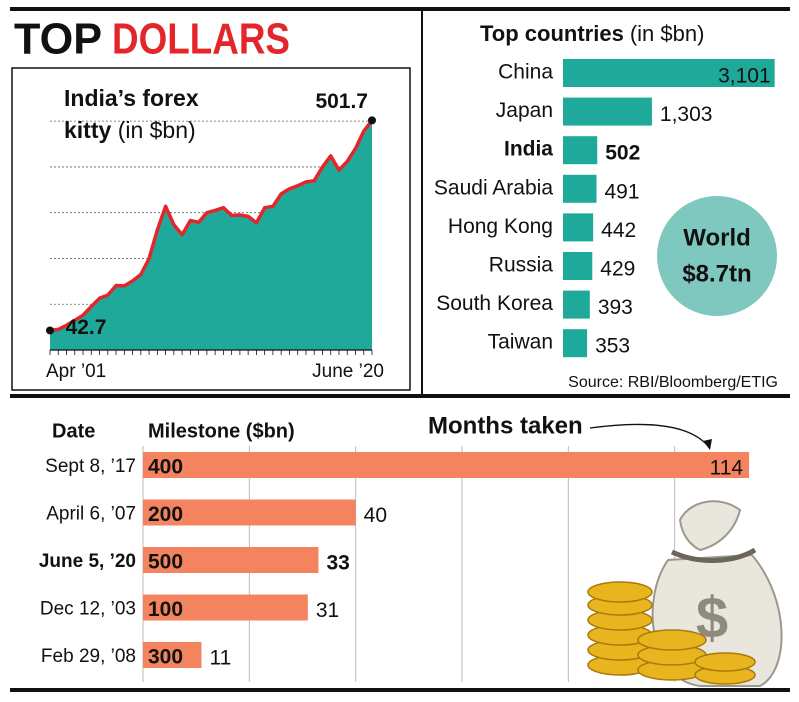 The image size is (799, 702). I want to click on y-tick-label: Sept 8, ’17, so click(90, 466).